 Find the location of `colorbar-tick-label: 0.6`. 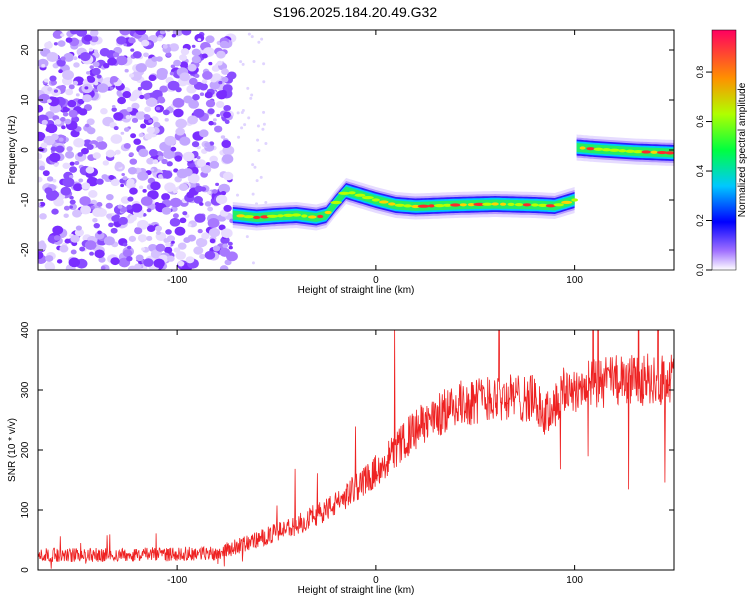

colorbar-tick-label: 0.6 is located at coordinates (700, 121).